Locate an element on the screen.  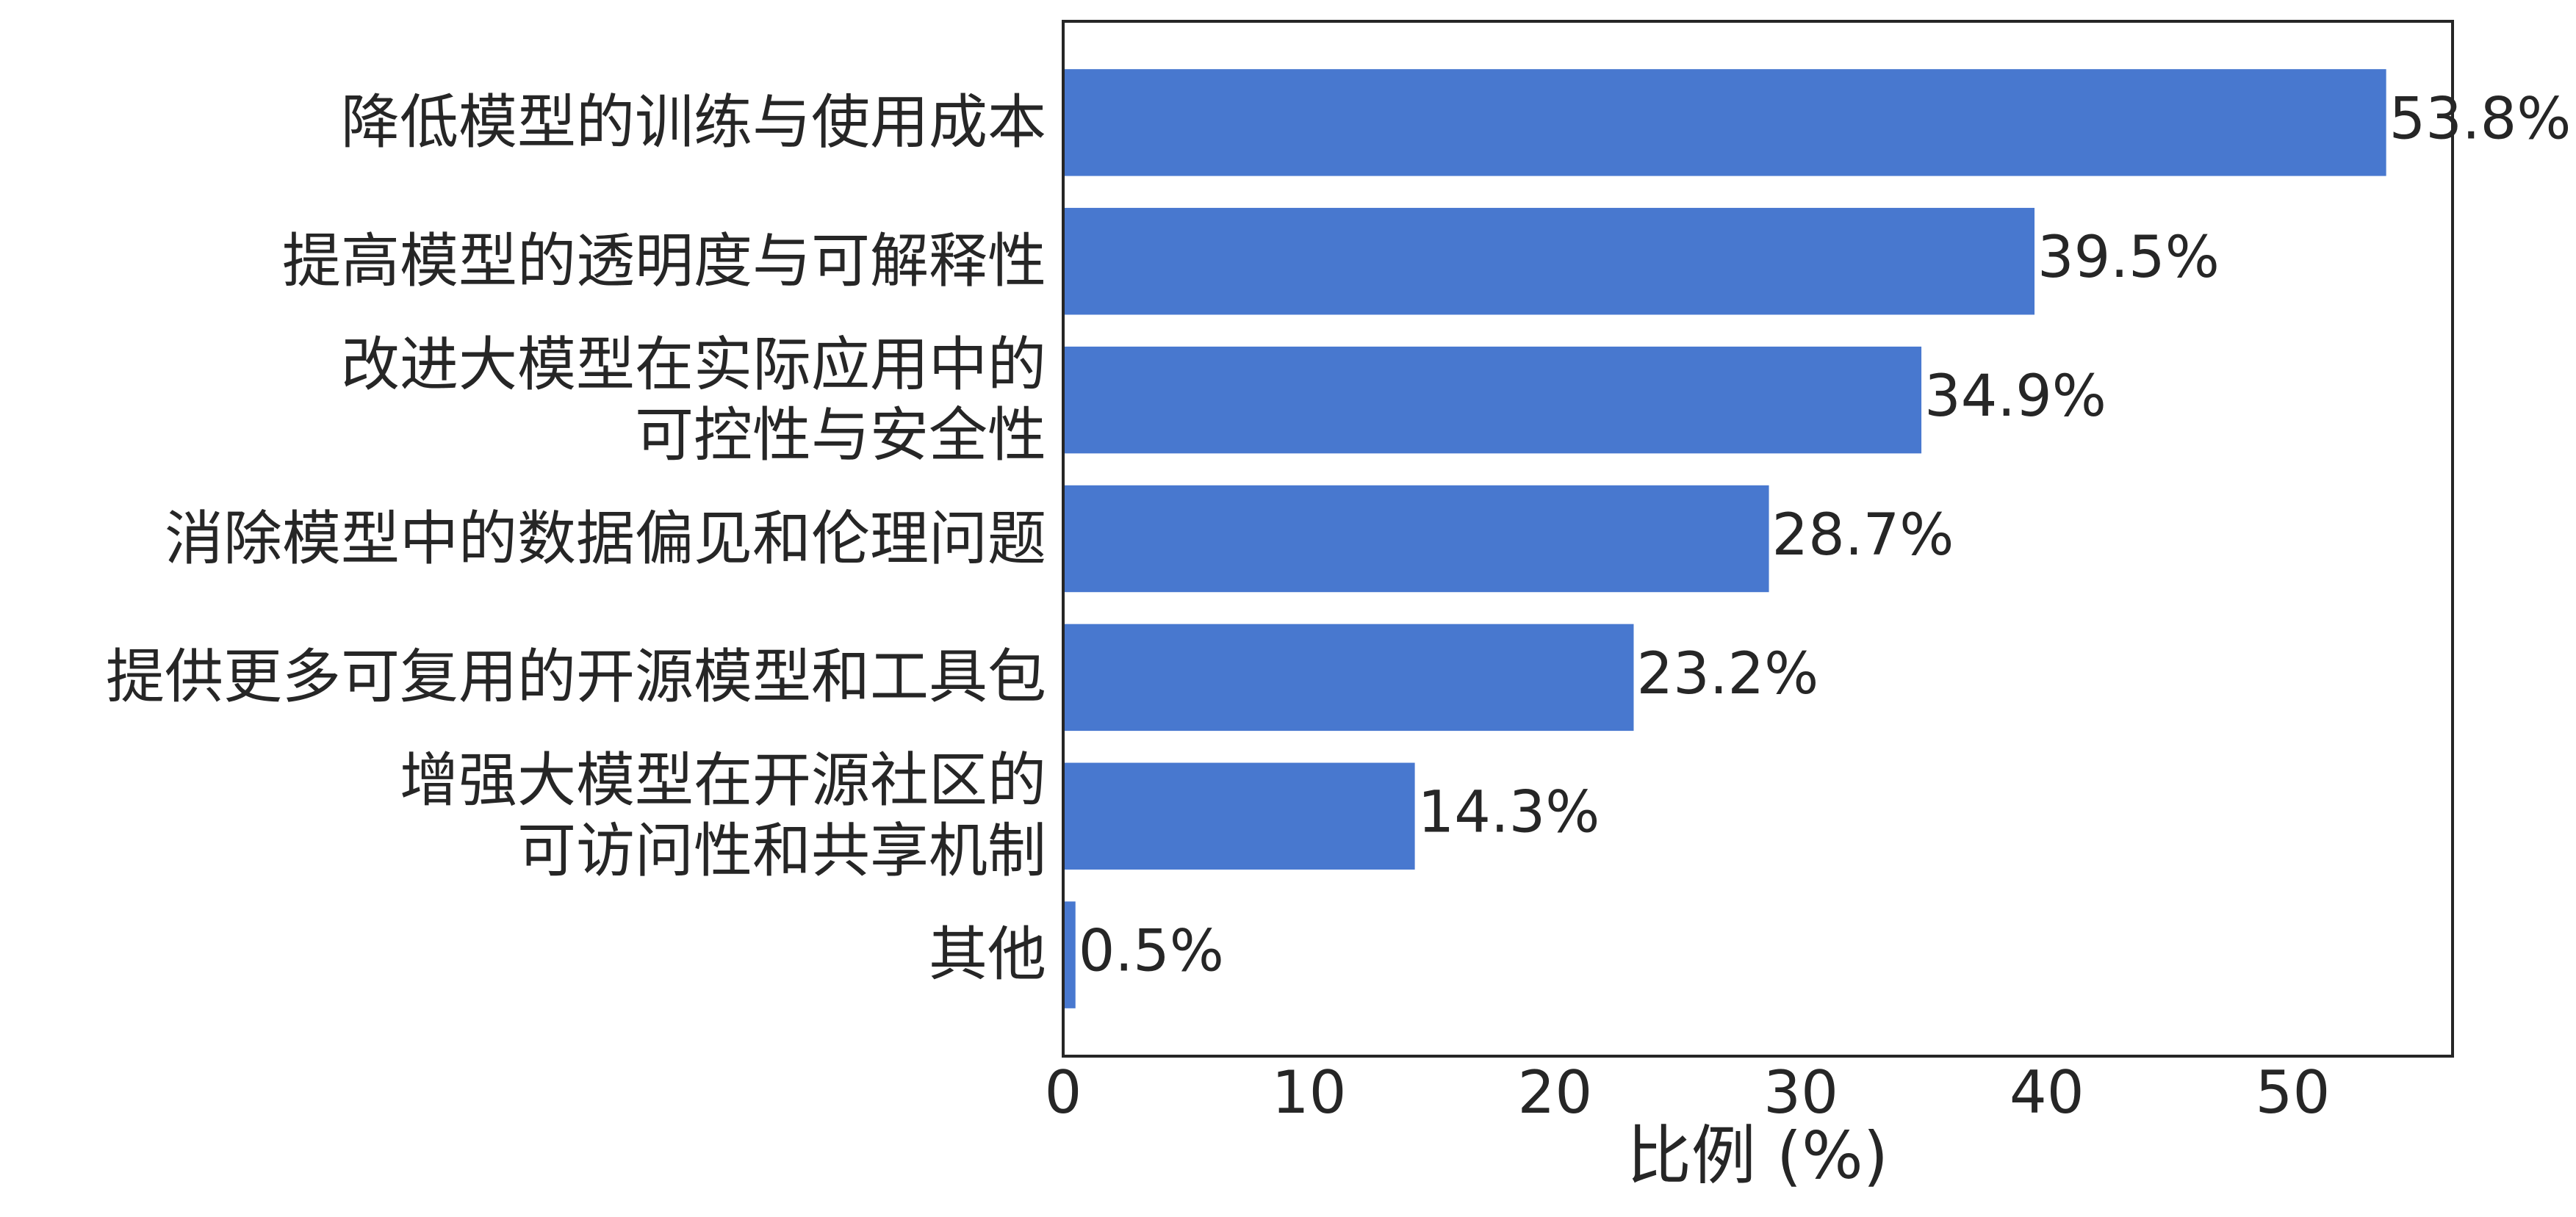
value-label: 28.7% is located at coordinates (1863, 535).